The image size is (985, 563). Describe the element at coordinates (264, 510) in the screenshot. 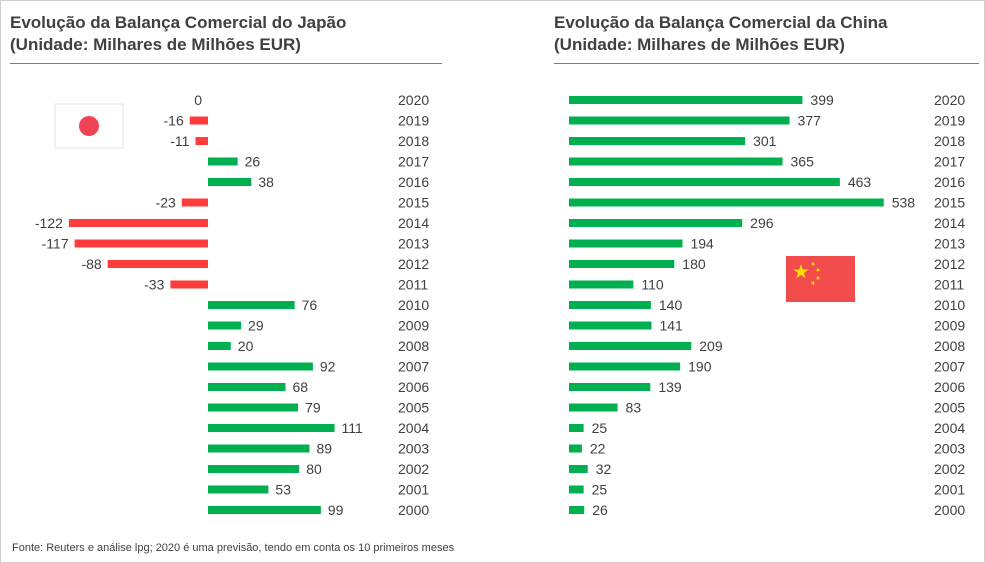

I see `japan-bar-2000` at that location.